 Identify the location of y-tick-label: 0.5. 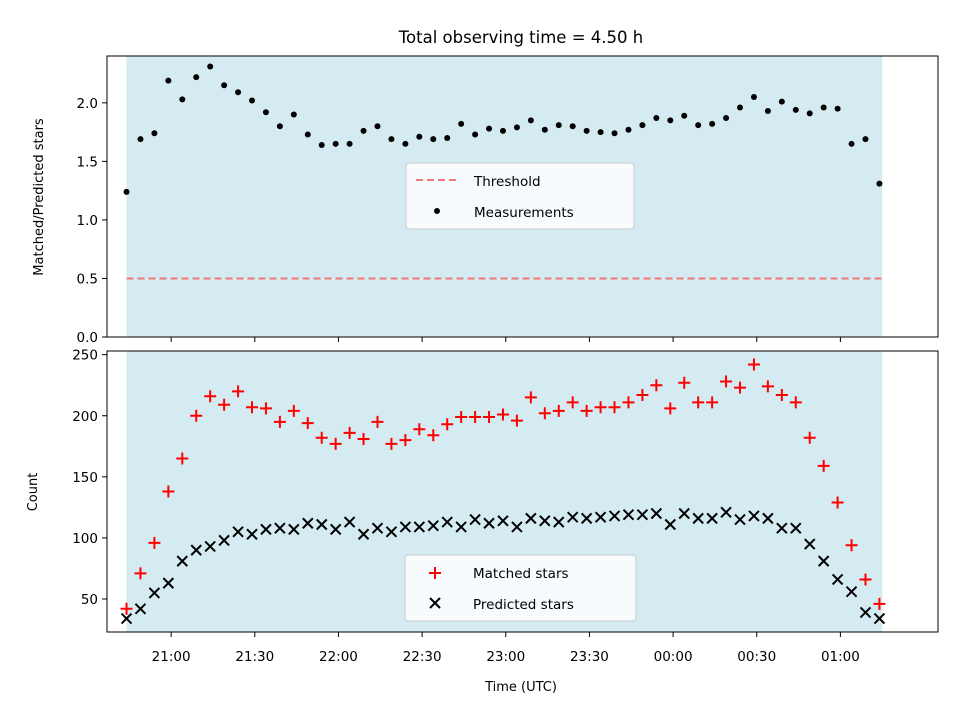
(87, 279).